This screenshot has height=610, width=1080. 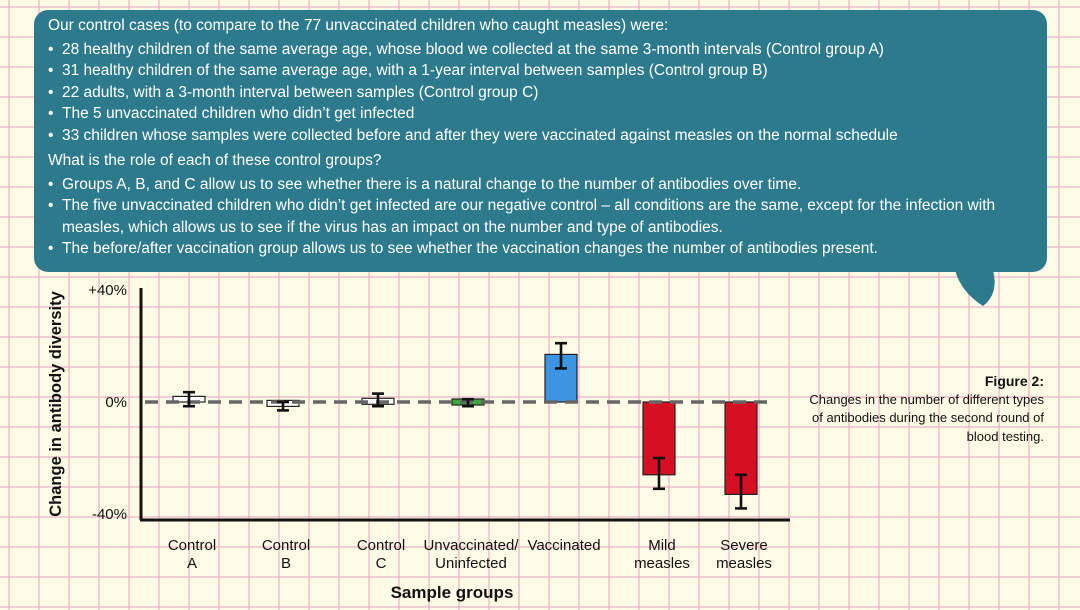 What do you see at coordinates (107, 290) in the screenshot?
I see `y-tick-label: +40%` at bounding box center [107, 290].